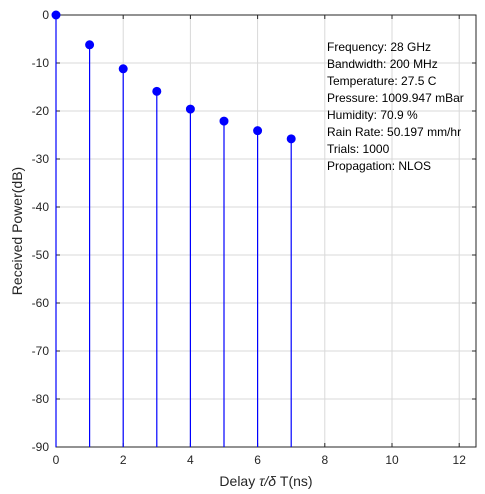  Describe the element at coordinates (296, 481) in the screenshot. I see `x-axis-title-suffix: T(ns)` at that location.